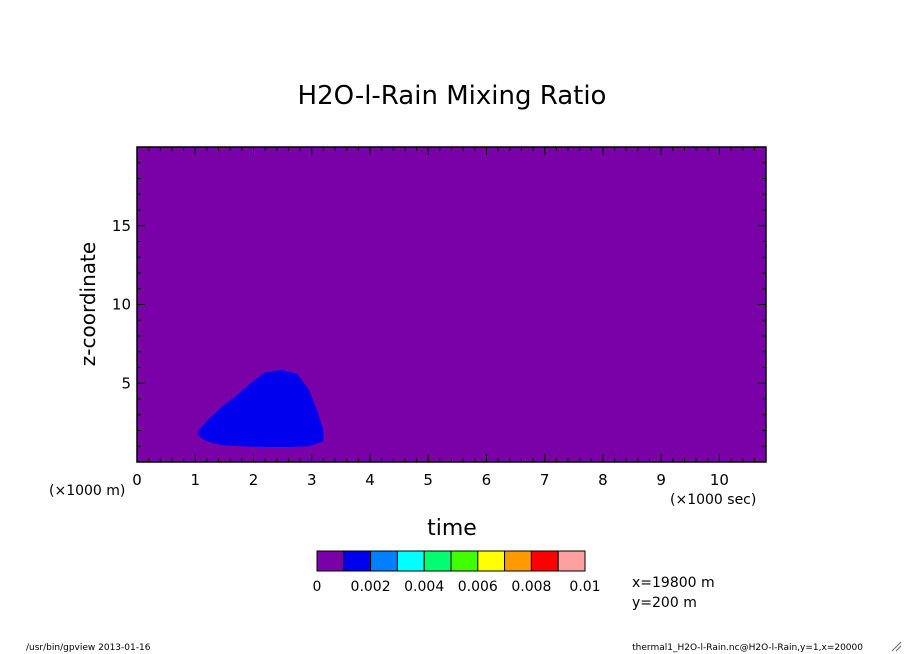 Image resolution: width=904 pixels, height=654 pixels. What do you see at coordinates (452, 96) in the screenshot?
I see `chart-title: H2O-l-Rain Mixing Ratio` at bounding box center [452, 96].